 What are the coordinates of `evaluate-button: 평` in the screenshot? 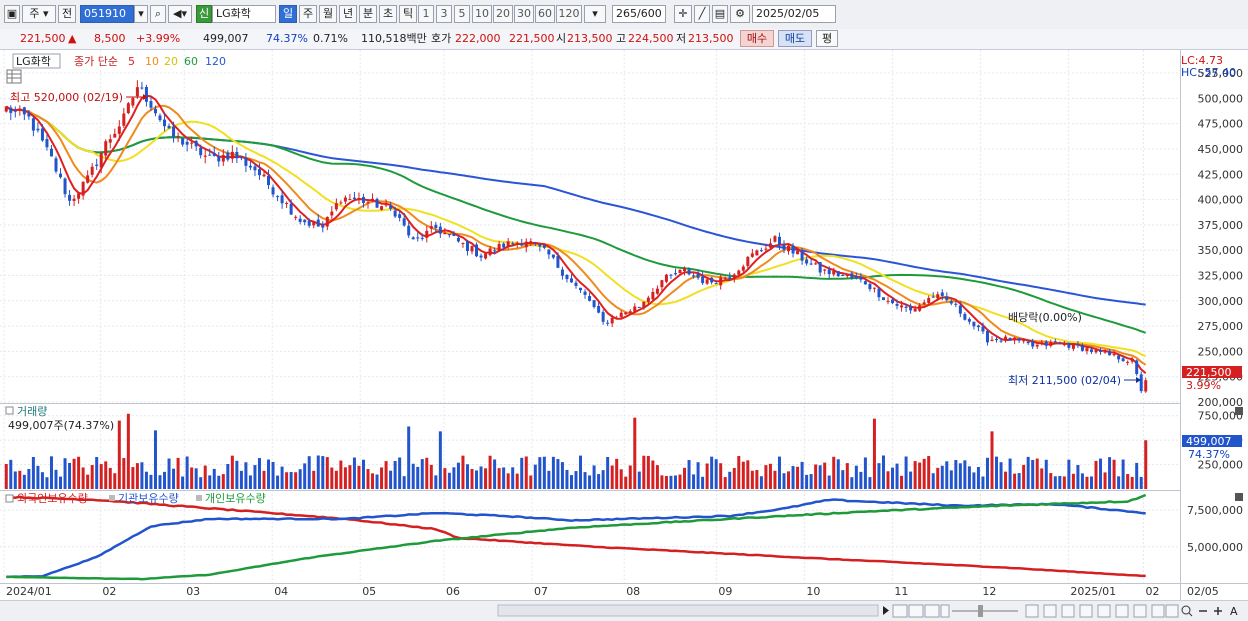 It's located at (827, 38).